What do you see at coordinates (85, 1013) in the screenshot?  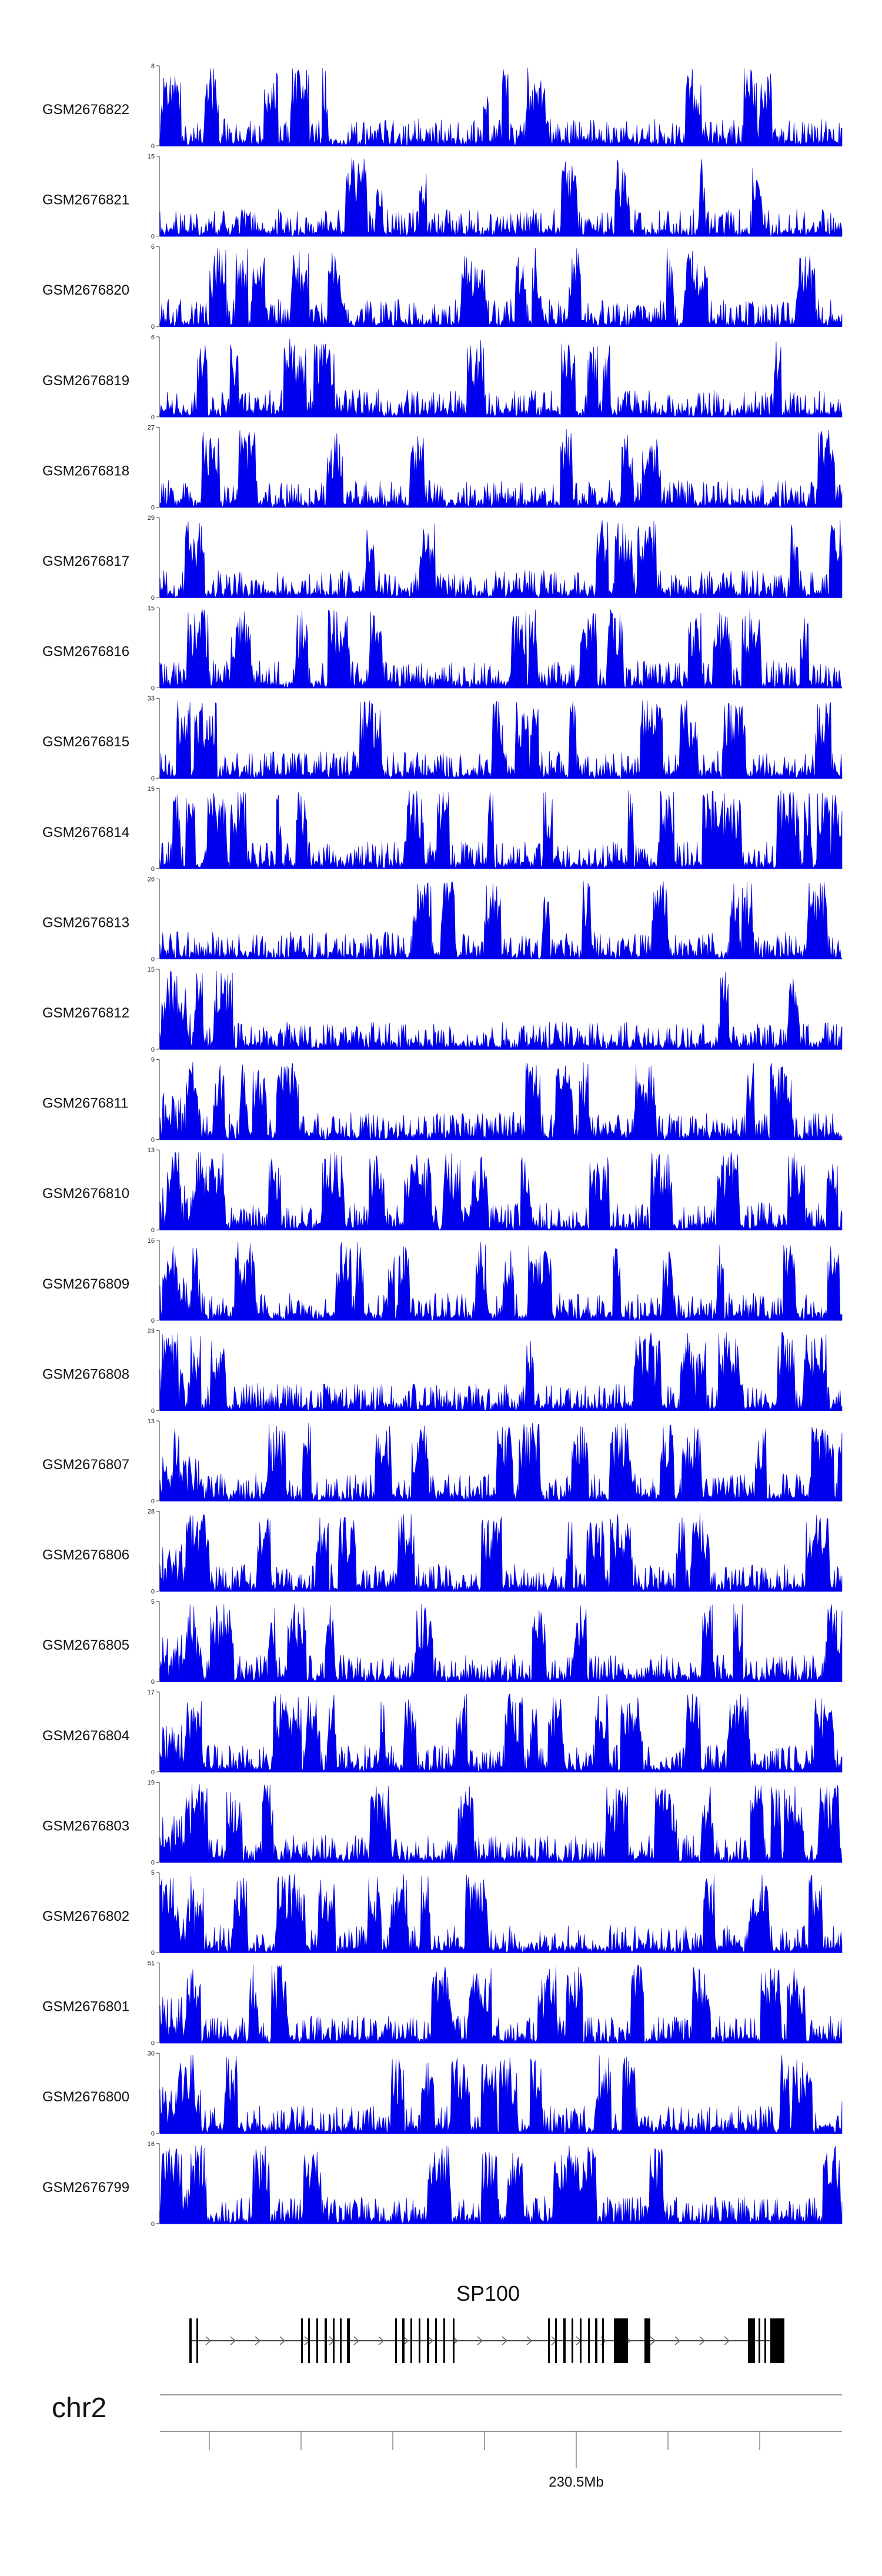 I see `track-label: GSM2676812` at bounding box center [85, 1013].